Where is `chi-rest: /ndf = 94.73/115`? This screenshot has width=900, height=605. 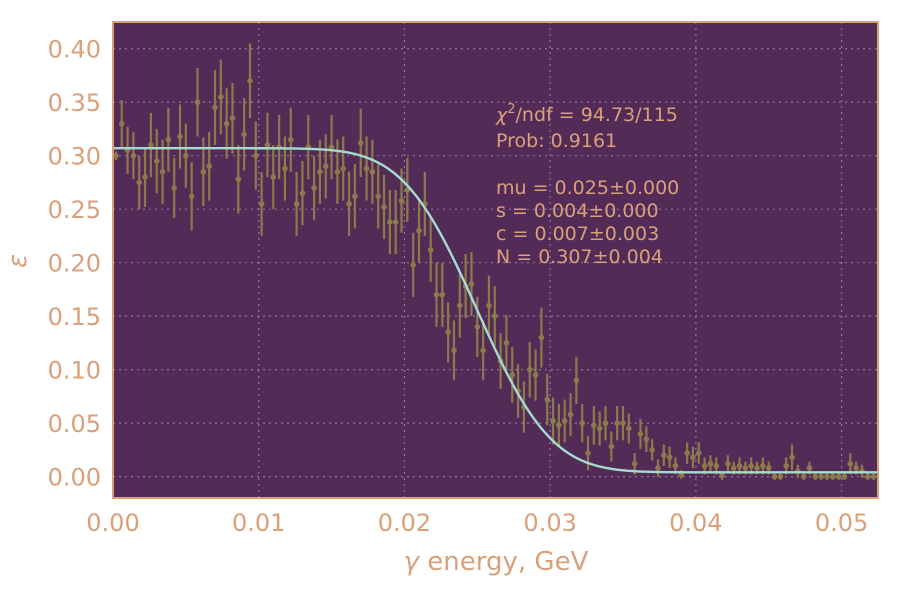 chi-rest: /ndf = 94.73/115 is located at coordinates (597, 115).